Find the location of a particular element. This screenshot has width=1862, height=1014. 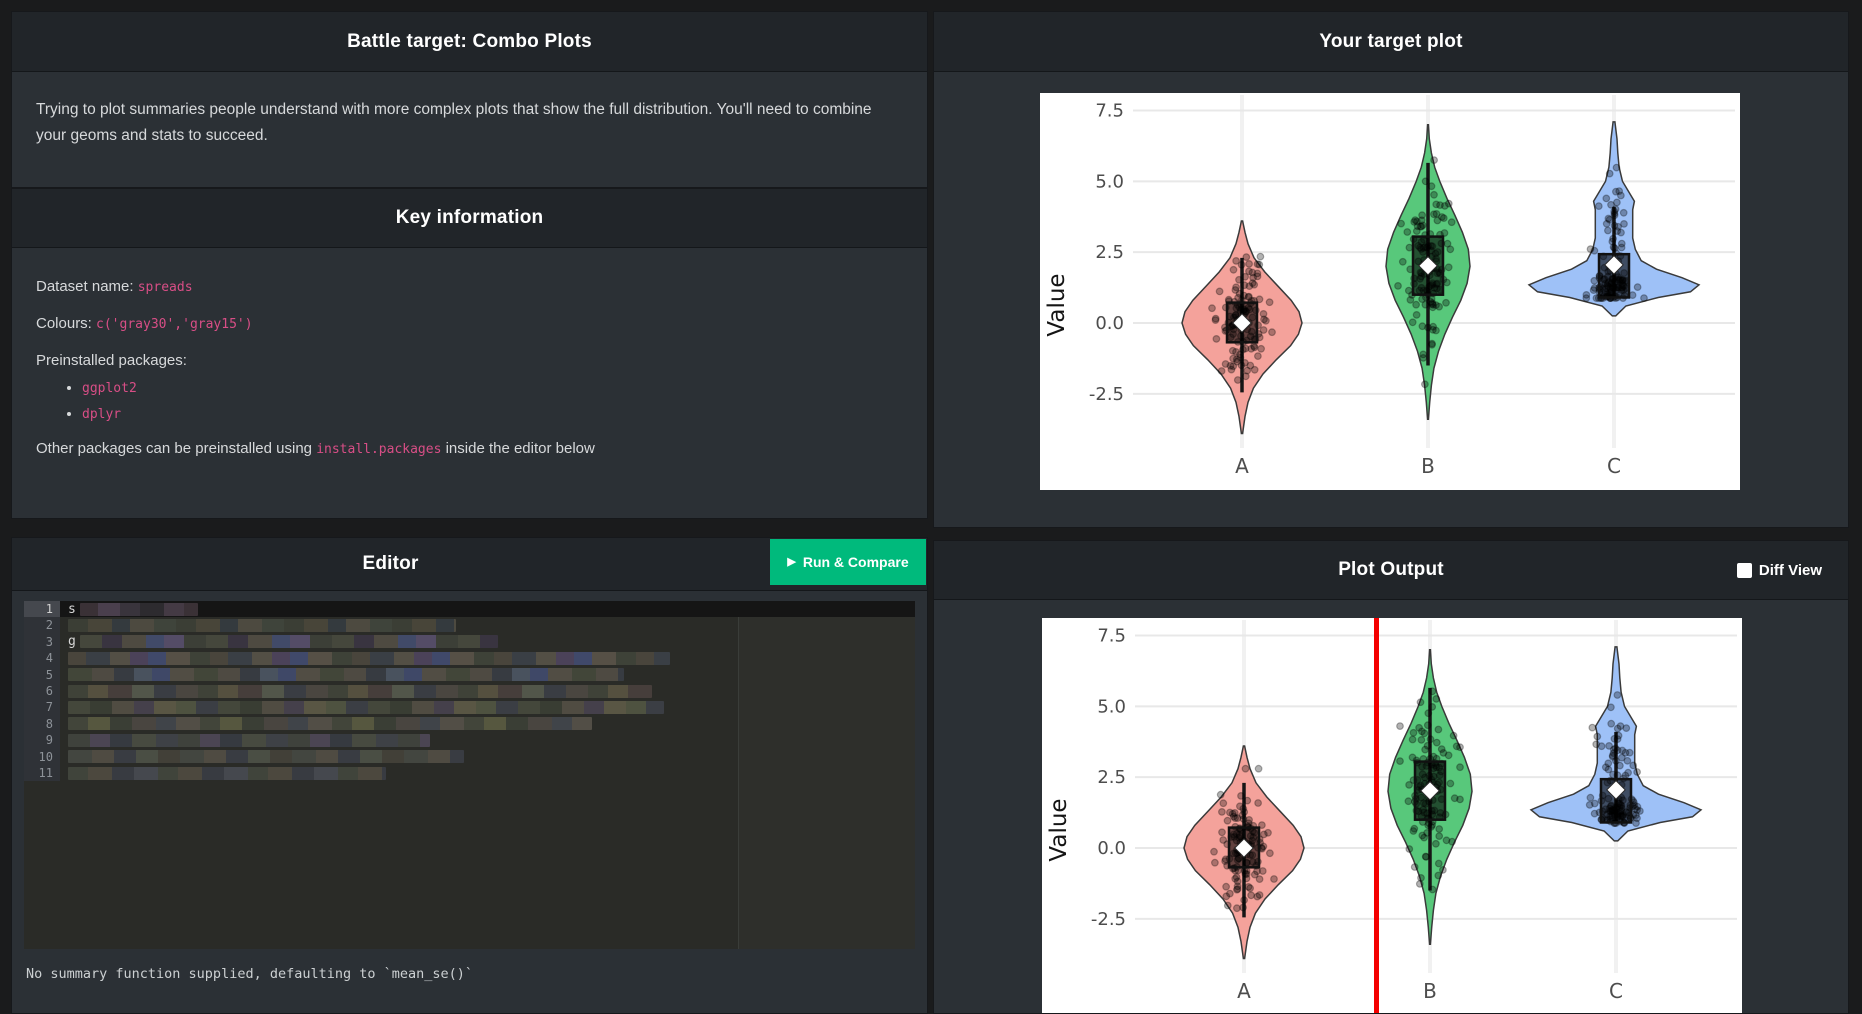

editor-line: 5 is located at coordinates (469, 674).